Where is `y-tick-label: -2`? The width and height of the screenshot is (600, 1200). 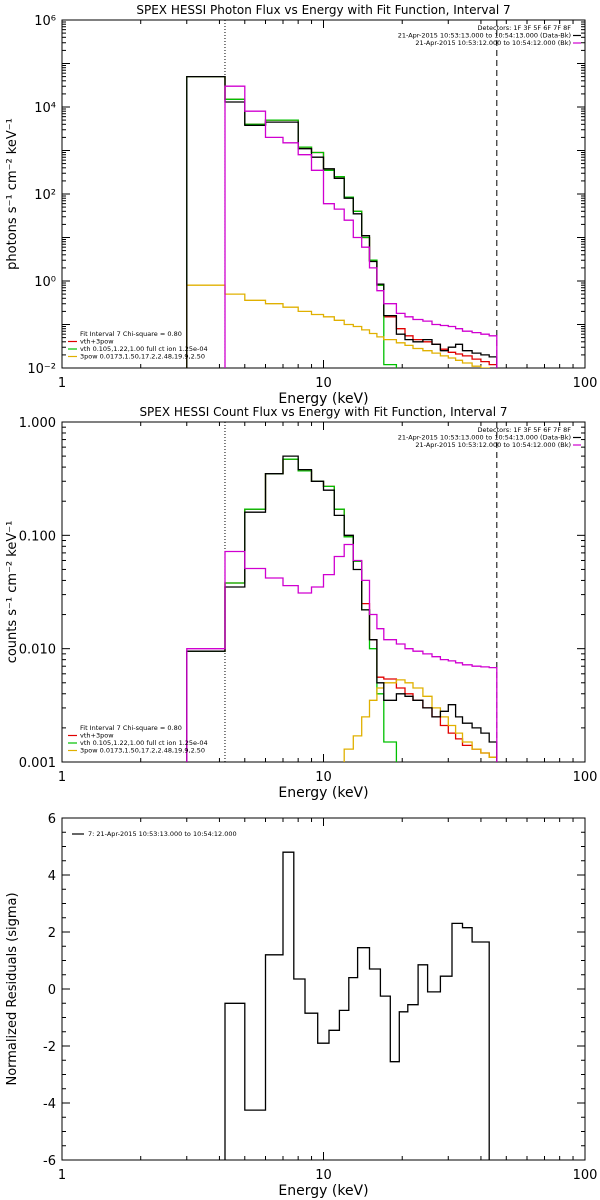 y-tick-label: -2 is located at coordinates (49, 1047).